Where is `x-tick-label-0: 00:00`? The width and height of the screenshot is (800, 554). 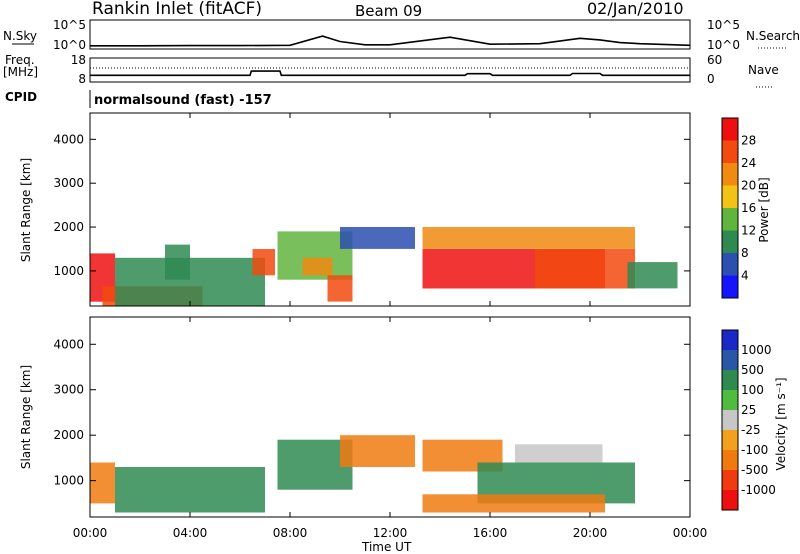 x-tick-label-0: 00:00 is located at coordinates (90, 533).